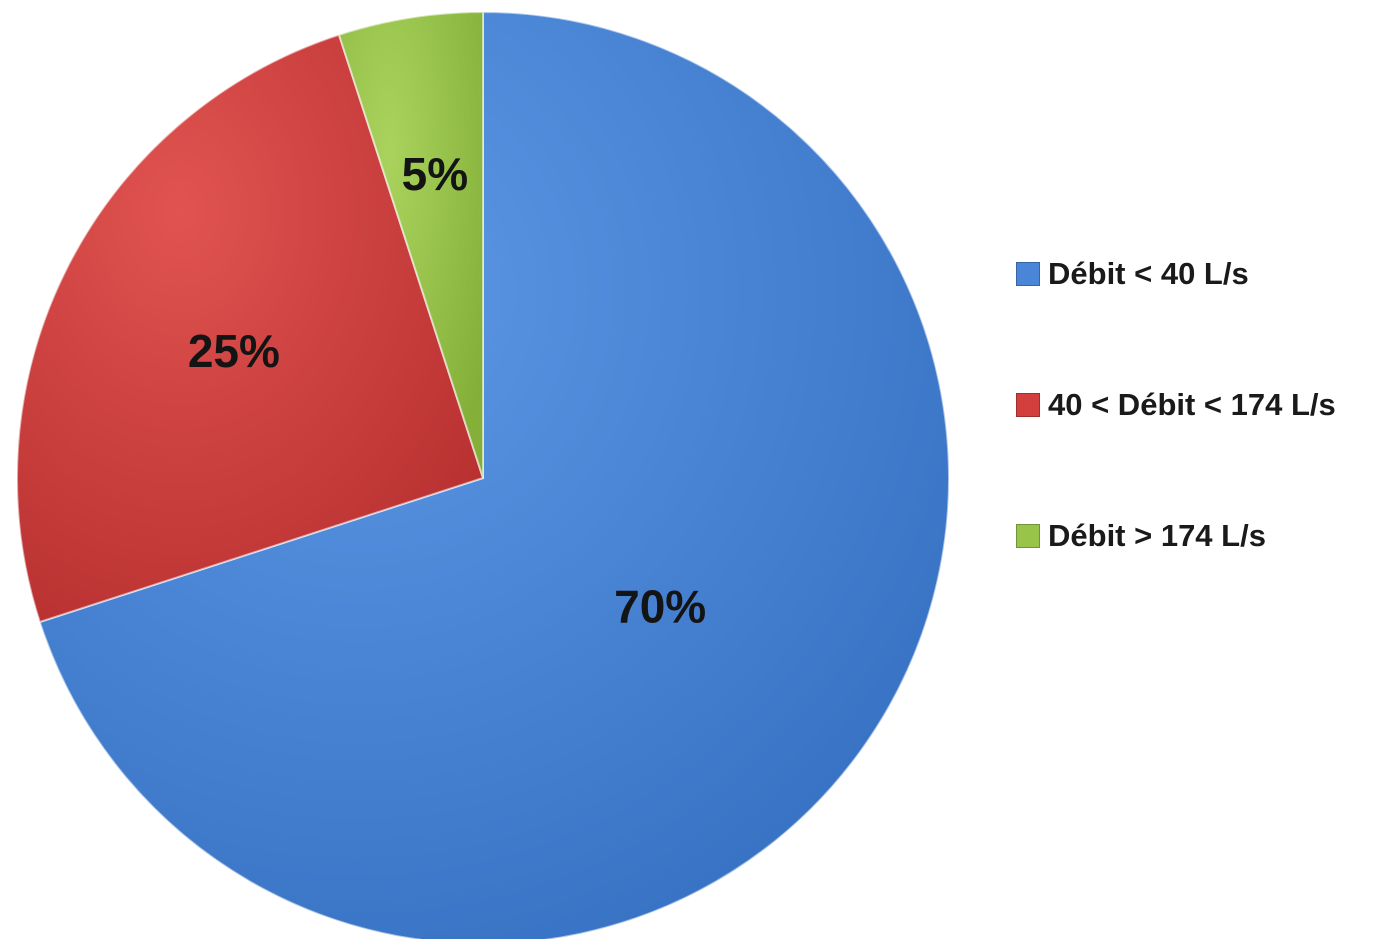 This screenshot has height=939, width=1381. I want to click on legend-label: 40 < Débit < 174 L/s, so click(1192, 404).